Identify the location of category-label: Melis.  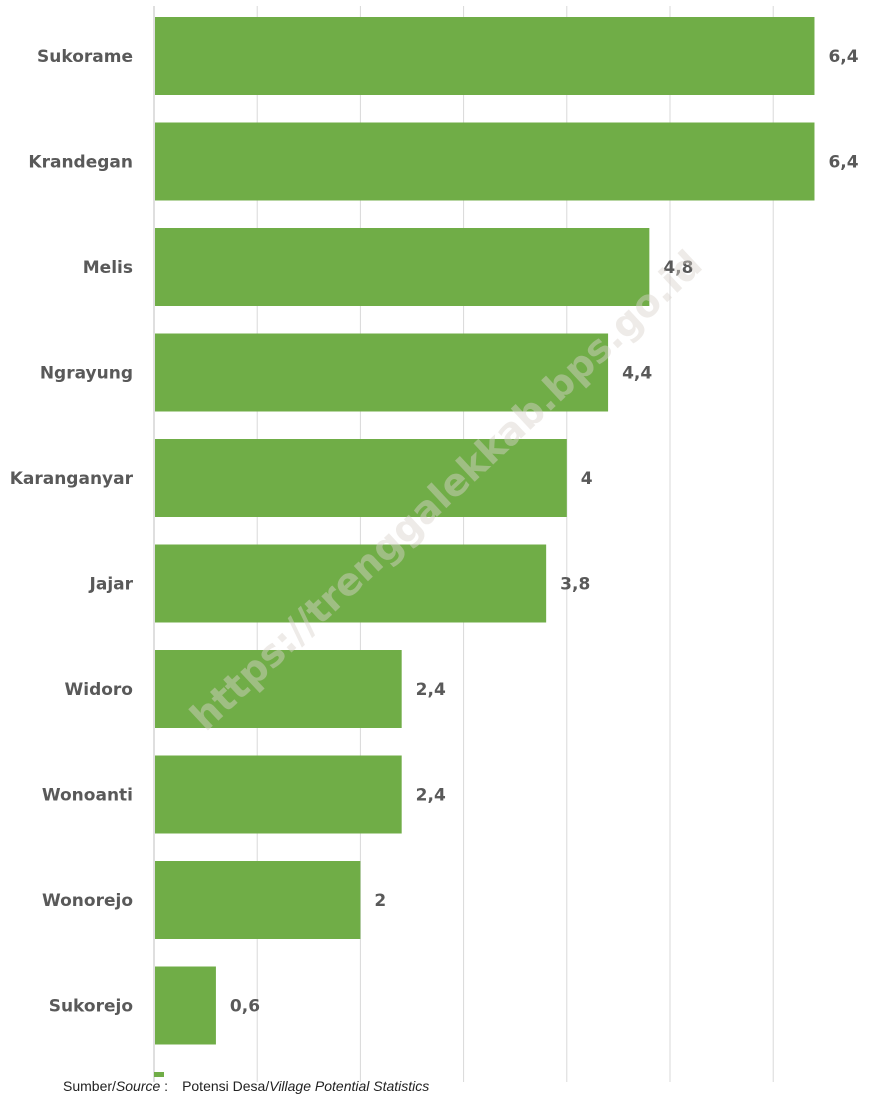
(108, 268).